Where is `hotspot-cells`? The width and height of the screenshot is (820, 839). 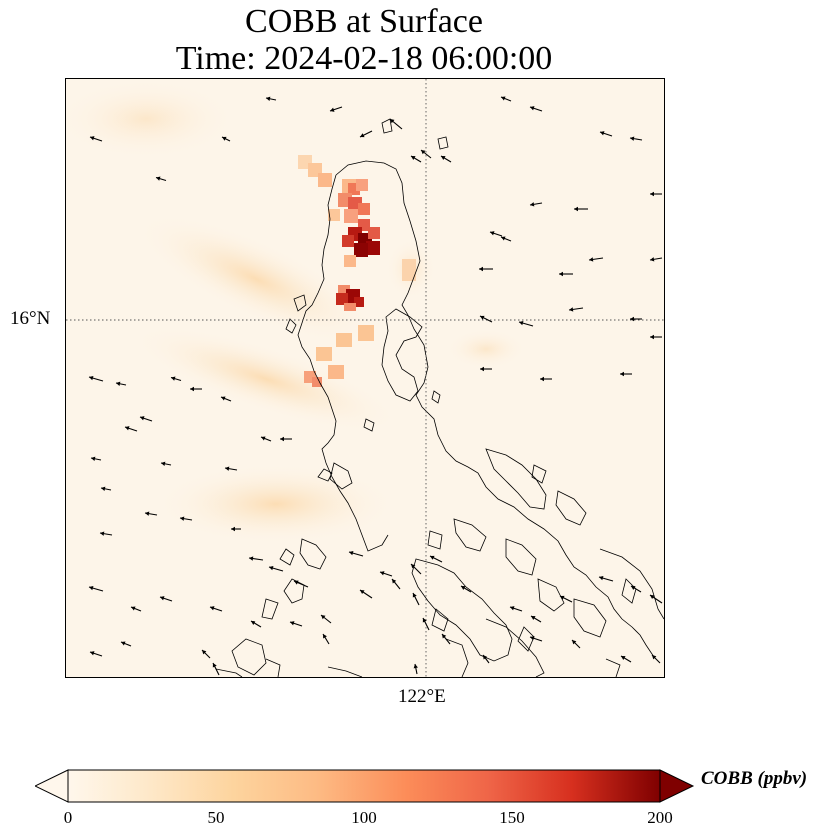
hotspot-cells is located at coordinates (357, 271).